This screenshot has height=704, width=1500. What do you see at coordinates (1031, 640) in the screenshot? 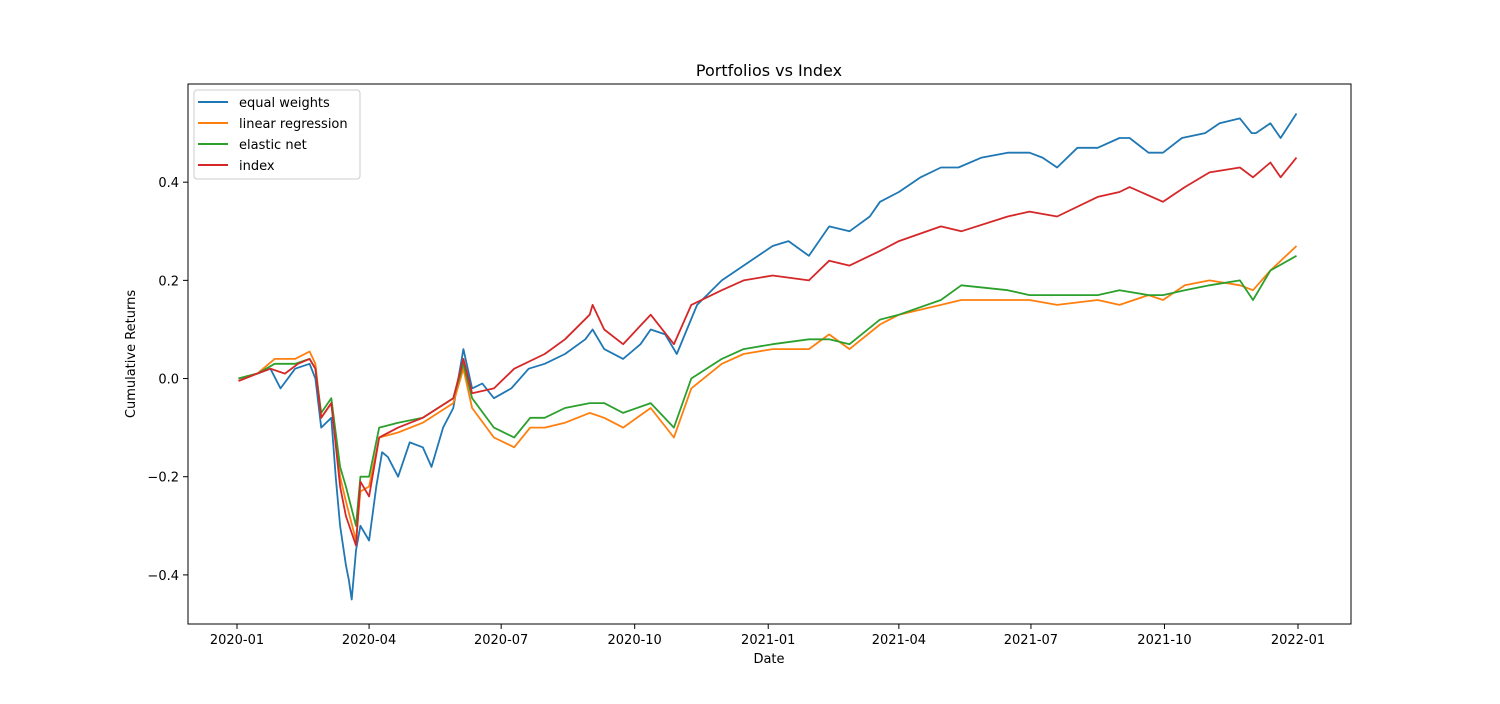
I see `x-tick-label: 2021-07` at bounding box center [1031, 640].